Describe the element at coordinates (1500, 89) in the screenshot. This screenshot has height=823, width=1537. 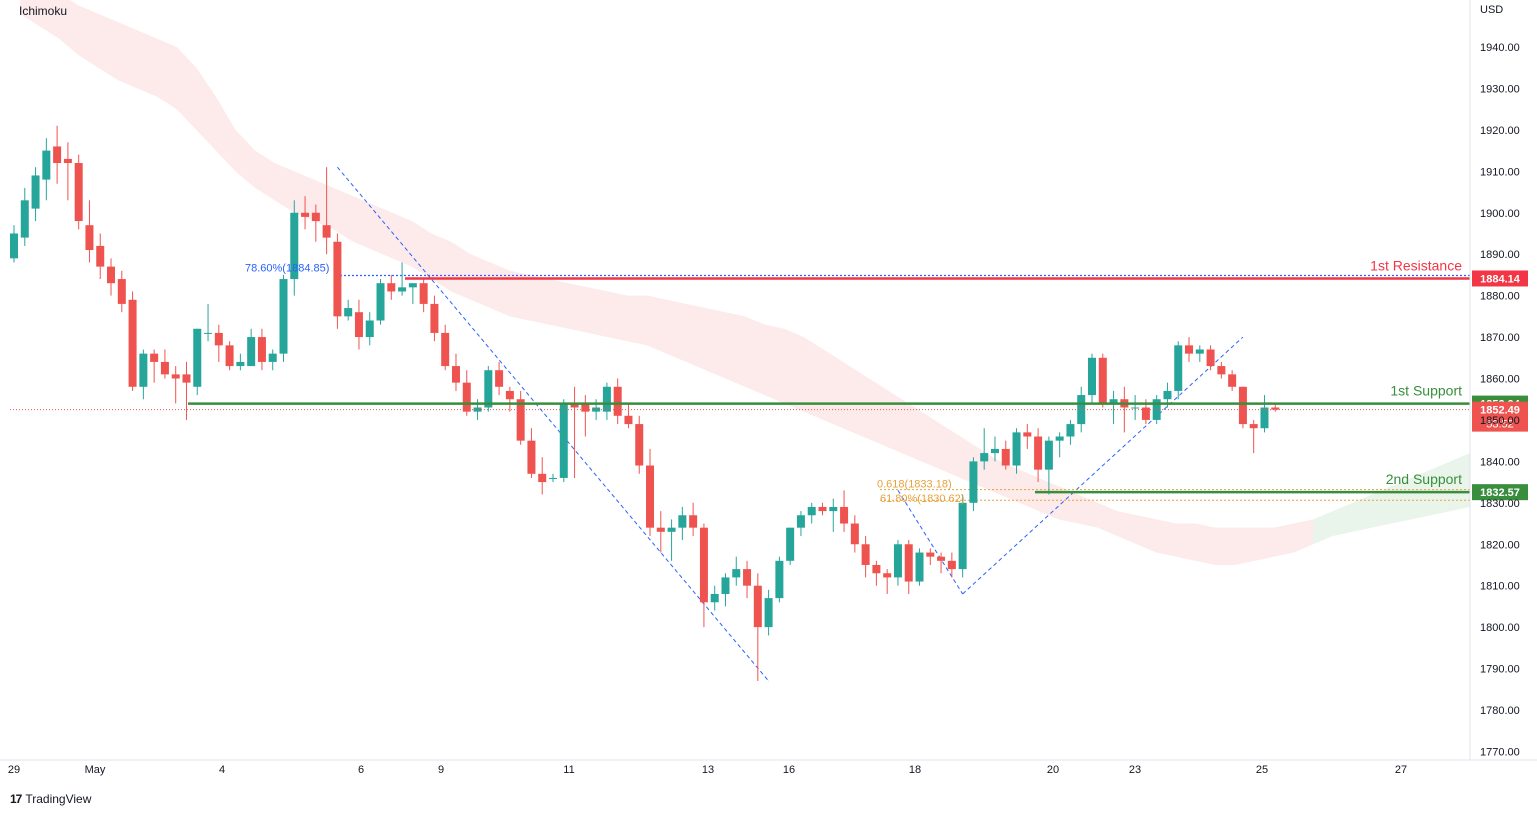
I see `y-tick-label: 1930.00` at that location.